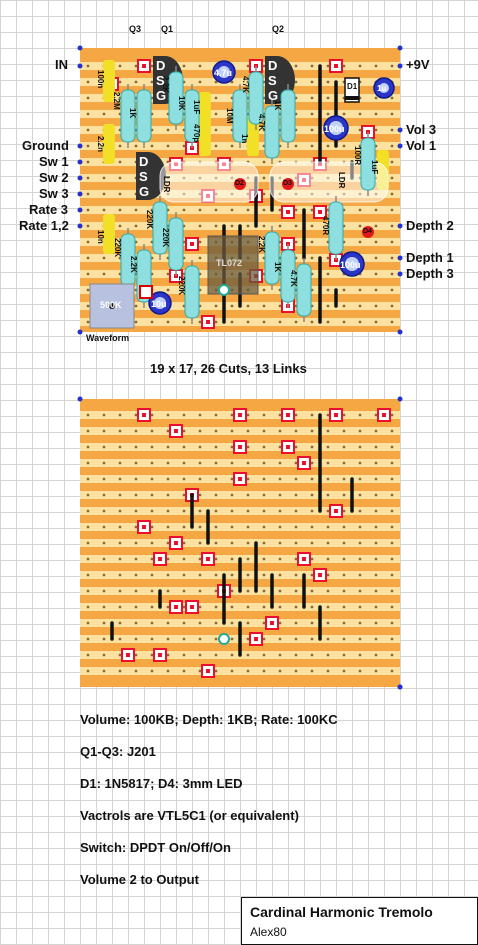 This screenshot has width=478, height=945. What do you see at coordinates (44, 225) in the screenshot?
I see `label-rate12: Rate 1,2` at bounding box center [44, 225].